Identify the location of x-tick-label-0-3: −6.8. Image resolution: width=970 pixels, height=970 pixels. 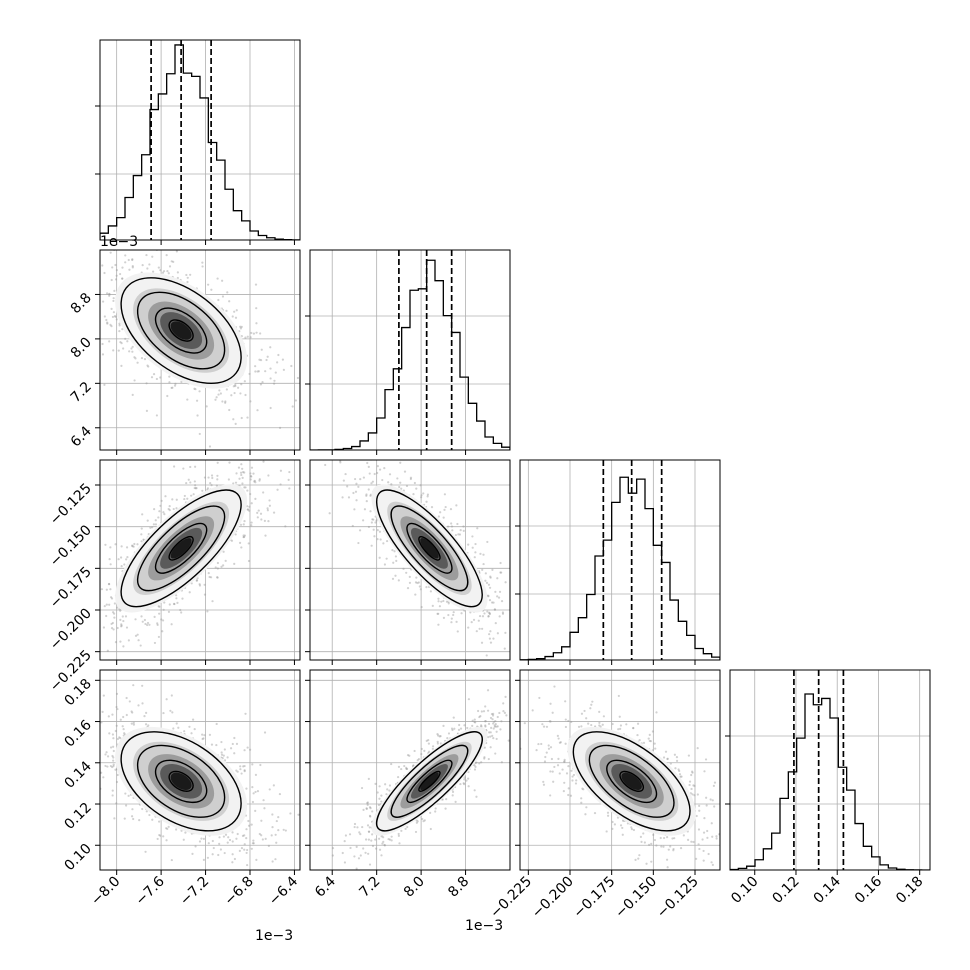
(238, 891).